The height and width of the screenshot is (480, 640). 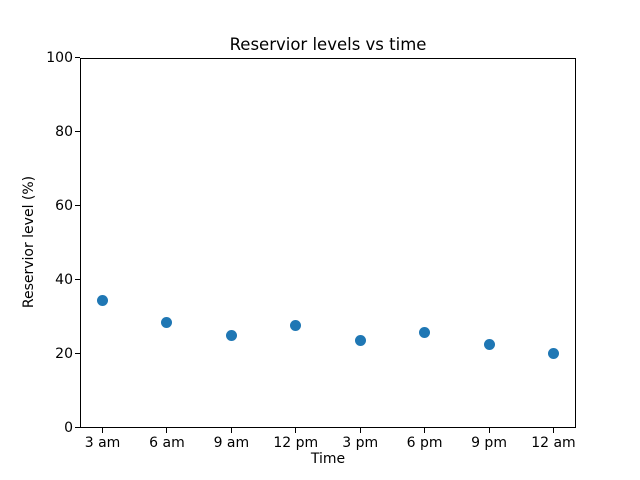 I want to click on x-axis-label: Time, so click(x=328, y=459).